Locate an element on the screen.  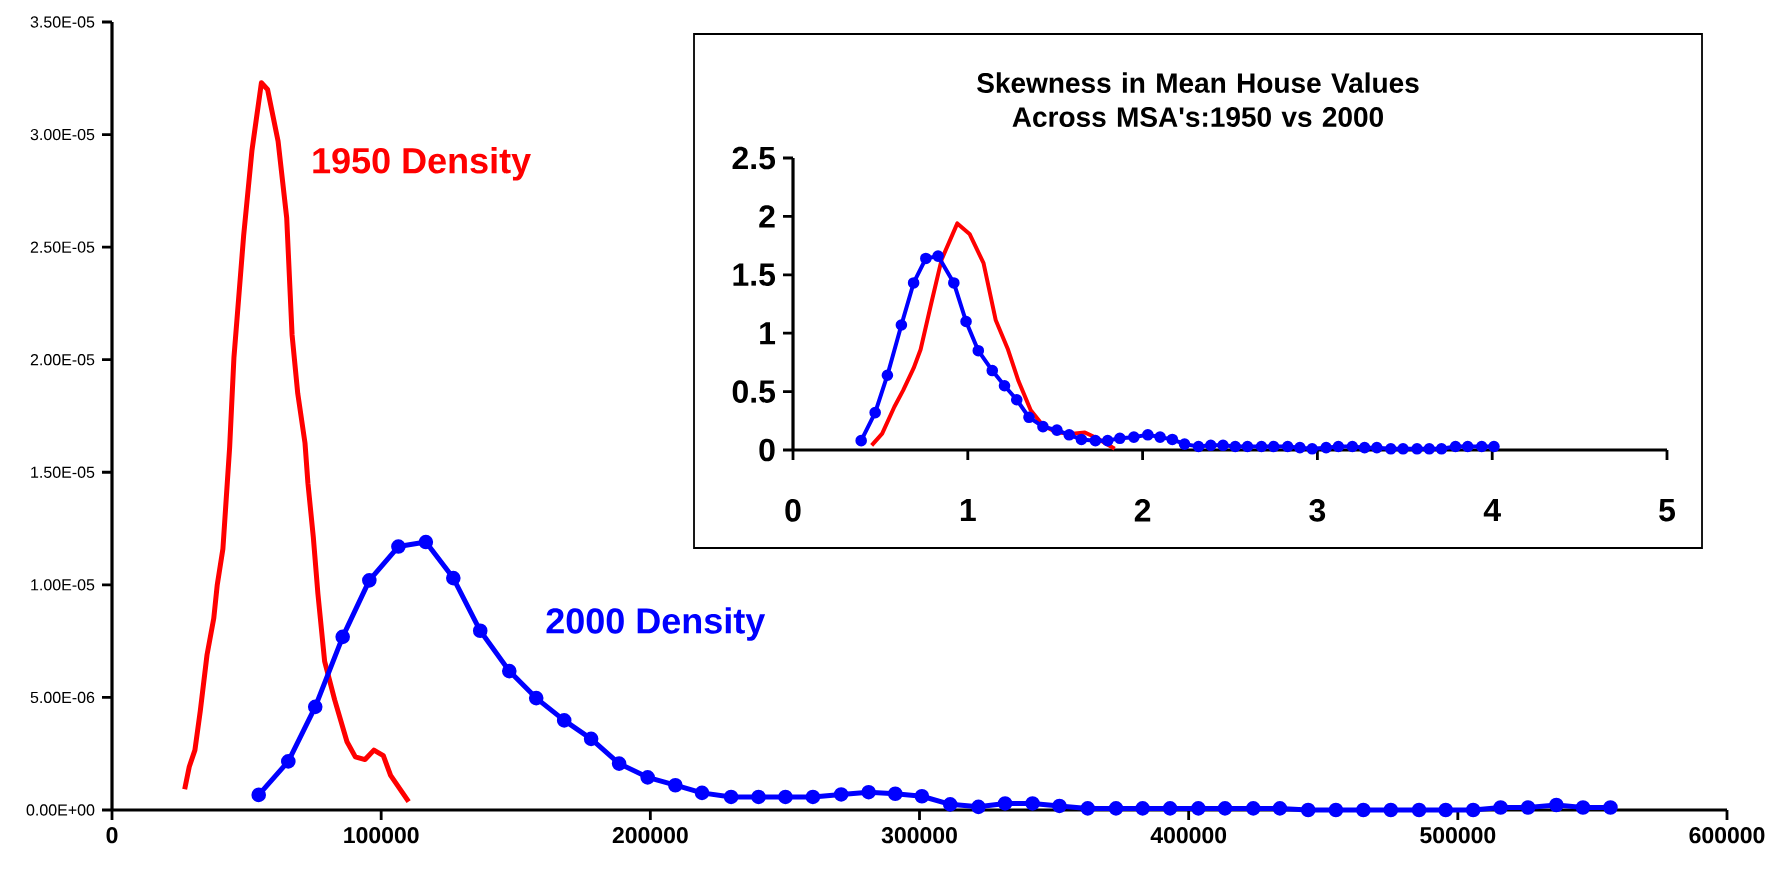
y-tick-label: 0.00E+00 is located at coordinates (60, 810).